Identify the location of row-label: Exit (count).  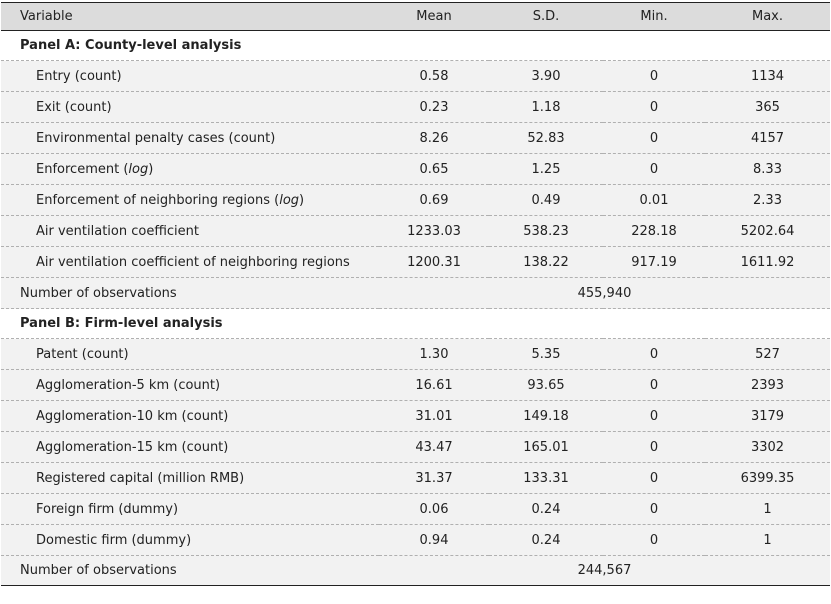
(74, 107).